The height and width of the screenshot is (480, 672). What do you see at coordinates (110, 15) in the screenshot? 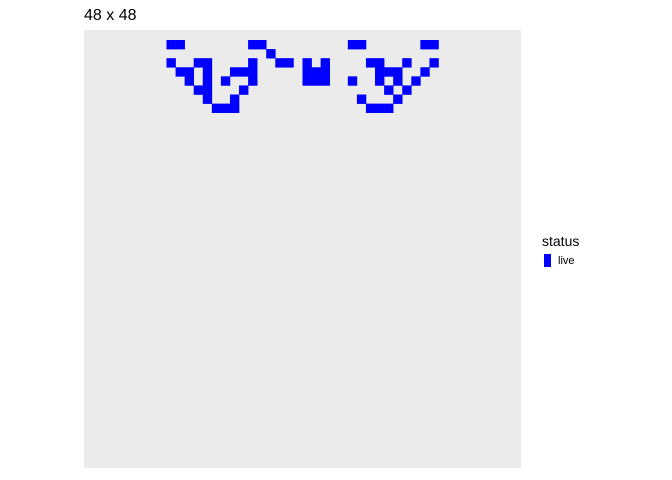
I see `chart-title: 48 x 48` at bounding box center [110, 15].